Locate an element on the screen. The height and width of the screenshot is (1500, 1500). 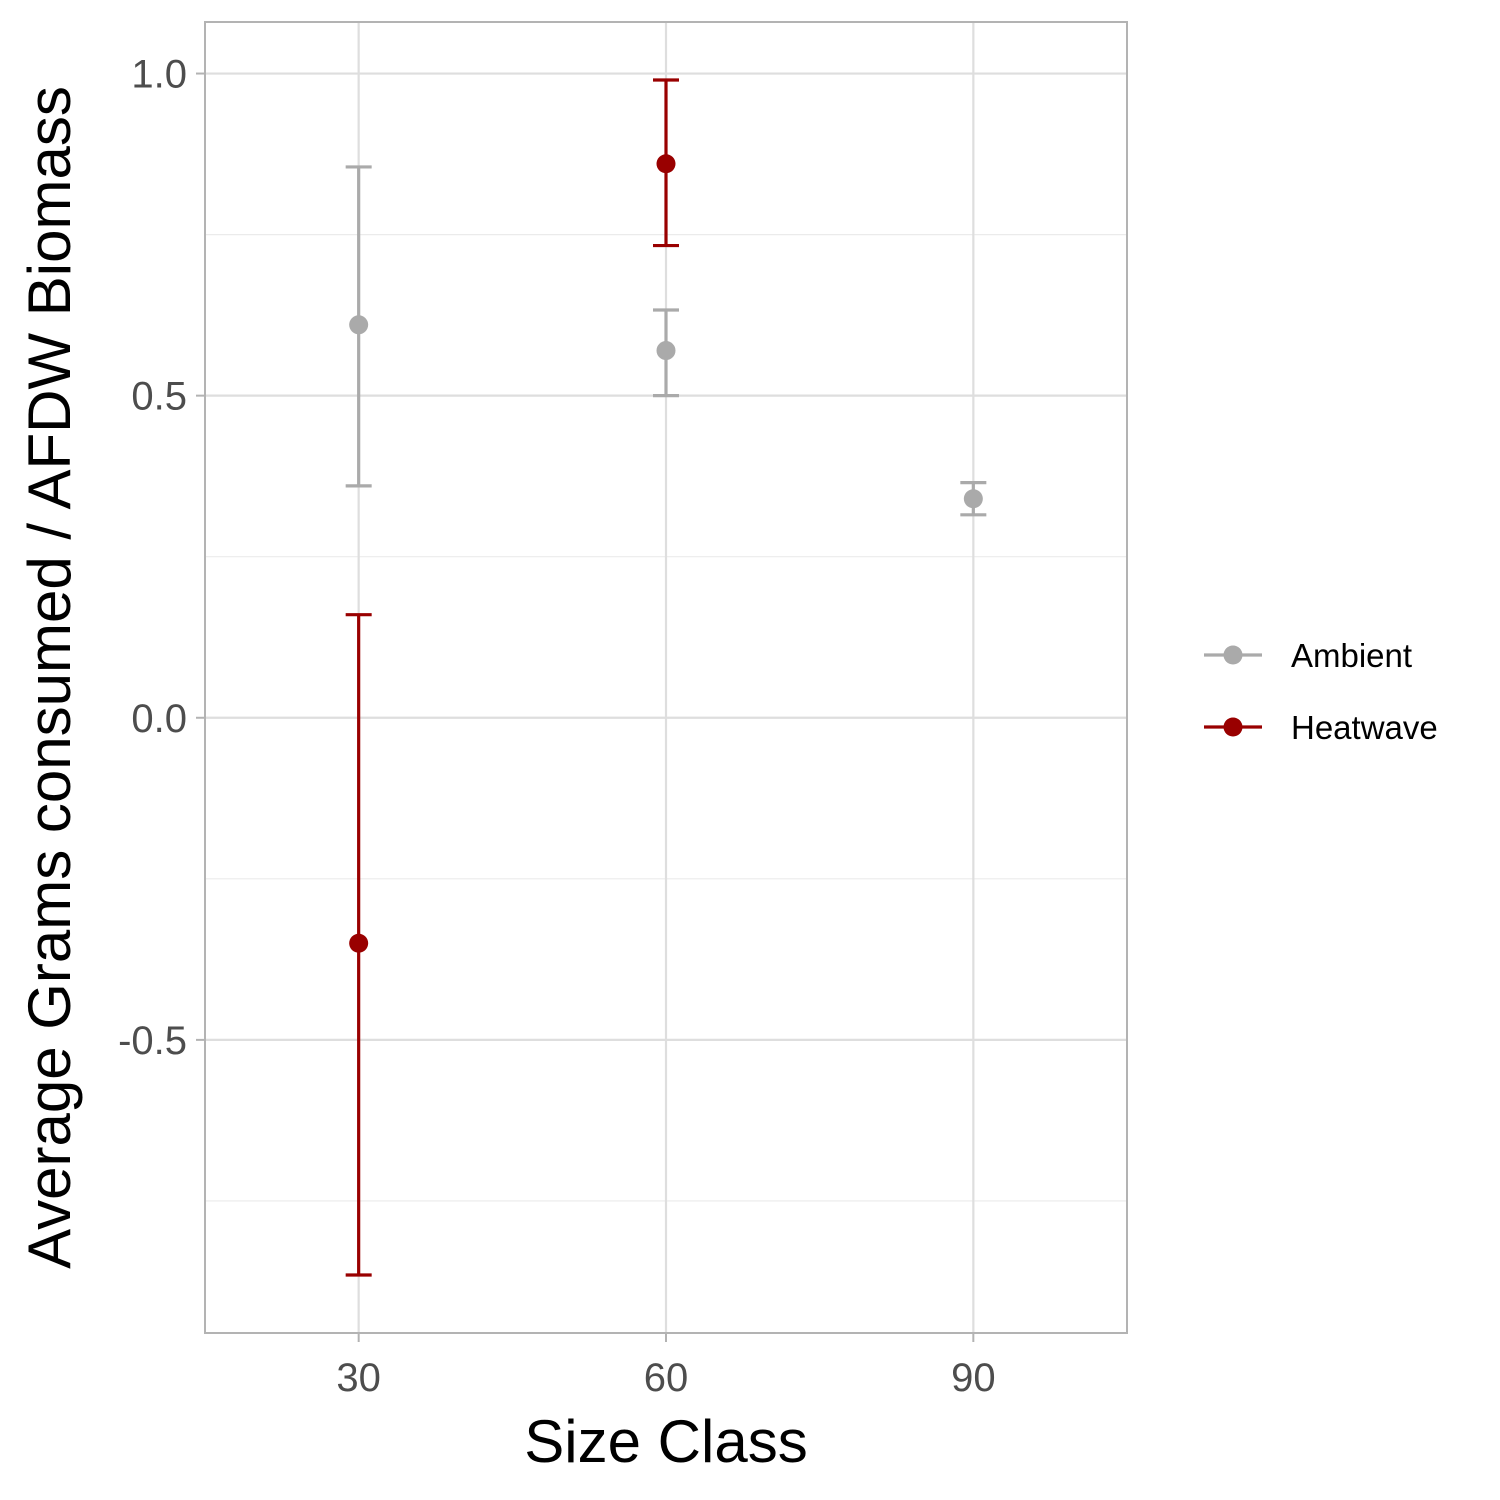
x-axis-title: Size Class is located at coordinates (665, 1441).